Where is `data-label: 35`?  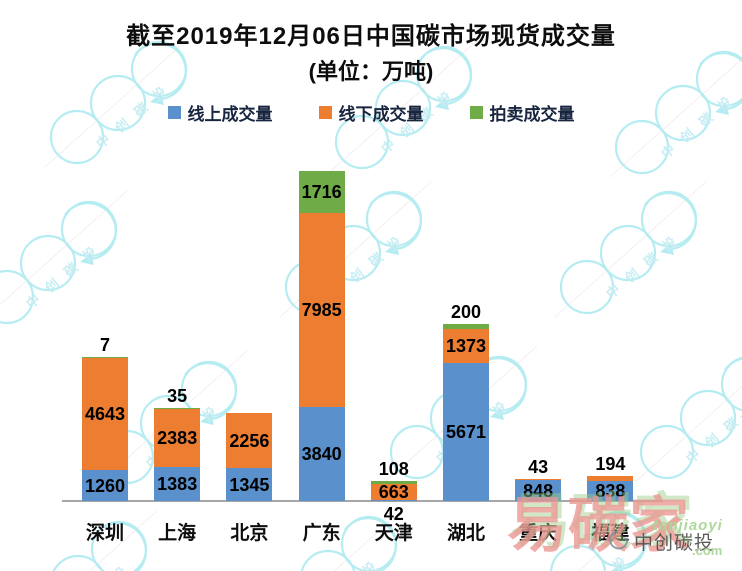 data-label: 35 is located at coordinates (177, 396).